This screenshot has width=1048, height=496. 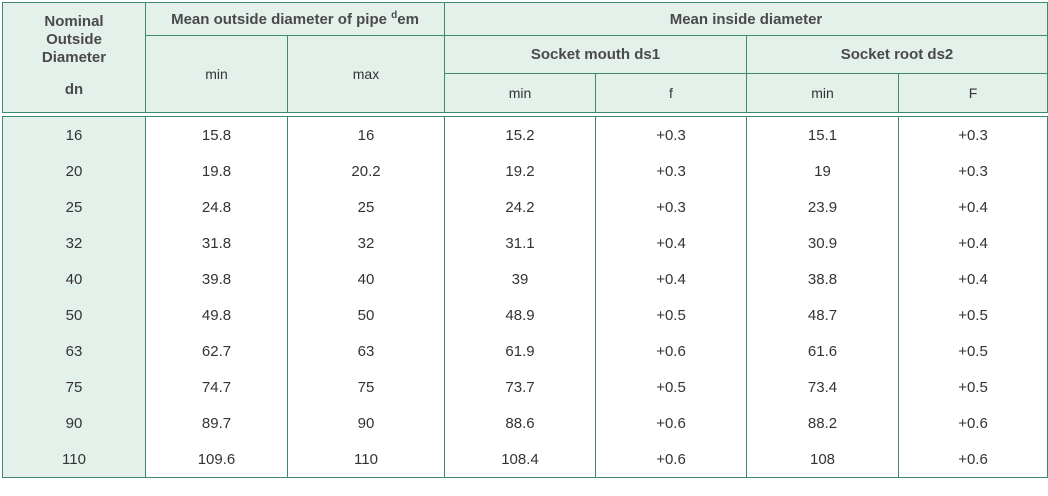 I want to click on cell-outside-max: 50, so click(x=366, y=315).